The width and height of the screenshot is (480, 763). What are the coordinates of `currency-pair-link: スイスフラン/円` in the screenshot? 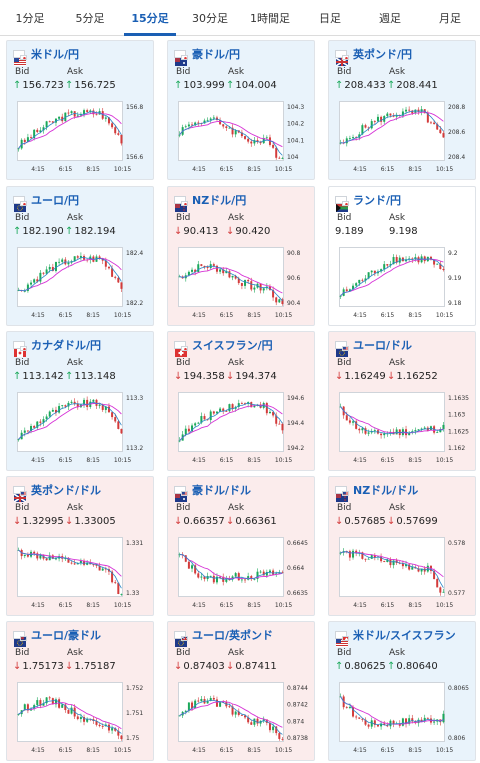 It's located at (232, 345).